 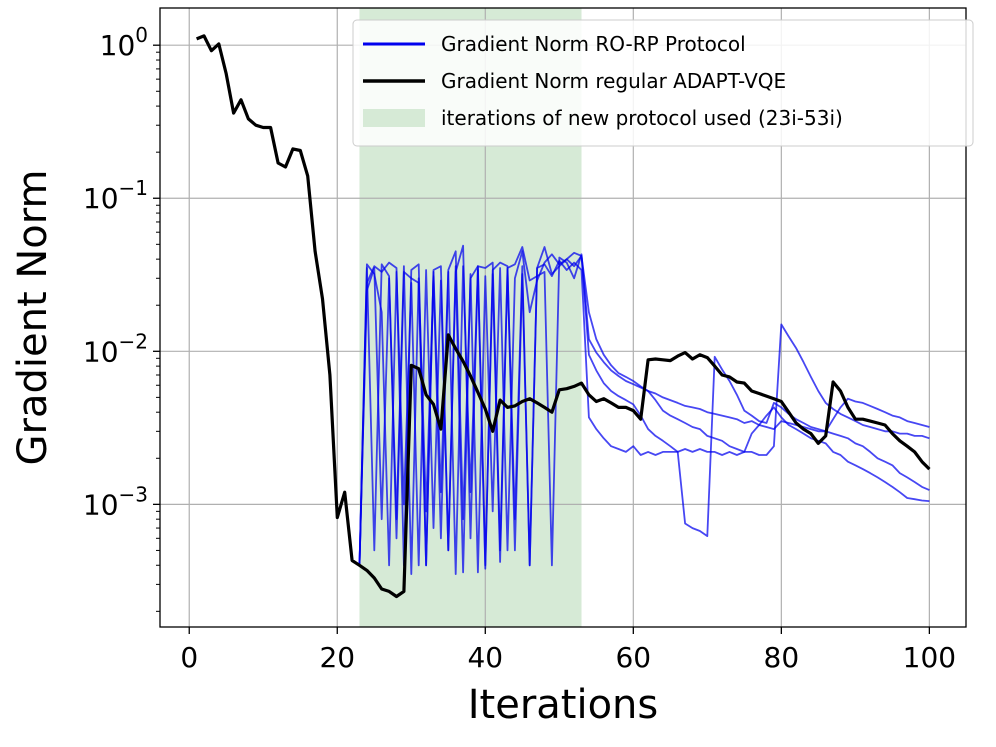 What do you see at coordinates (633, 657) in the screenshot?
I see `x-tick-label: 60` at bounding box center [633, 657].